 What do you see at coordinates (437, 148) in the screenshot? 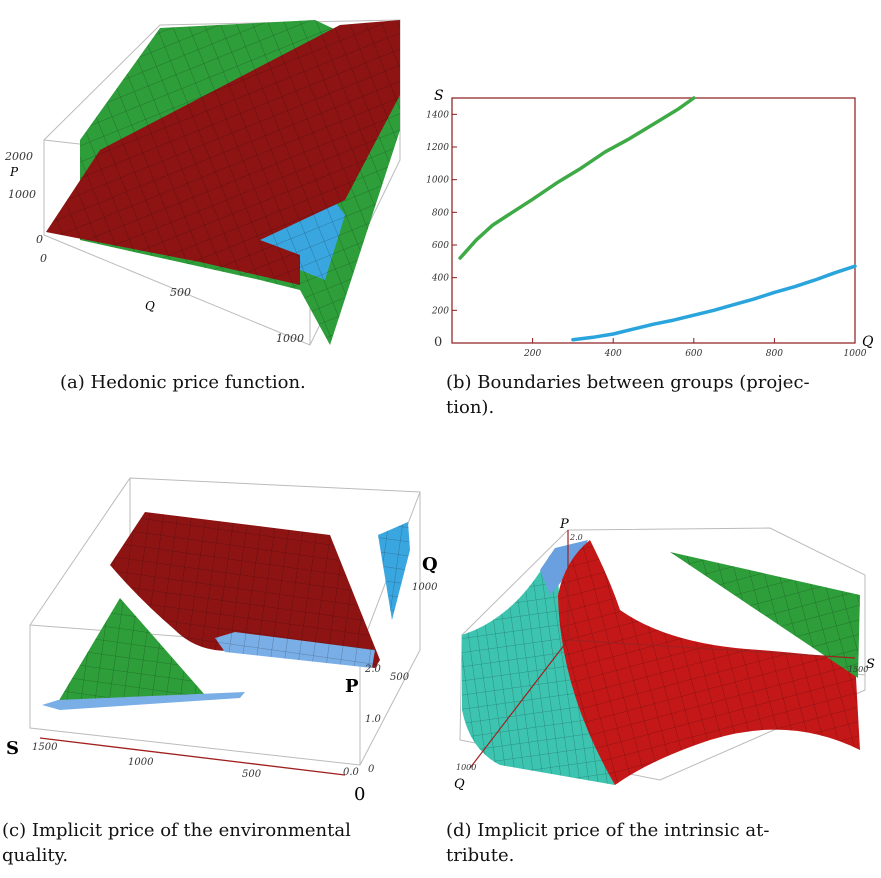
I see `chart-b-ytick-label-5: 1200` at bounding box center [437, 148].